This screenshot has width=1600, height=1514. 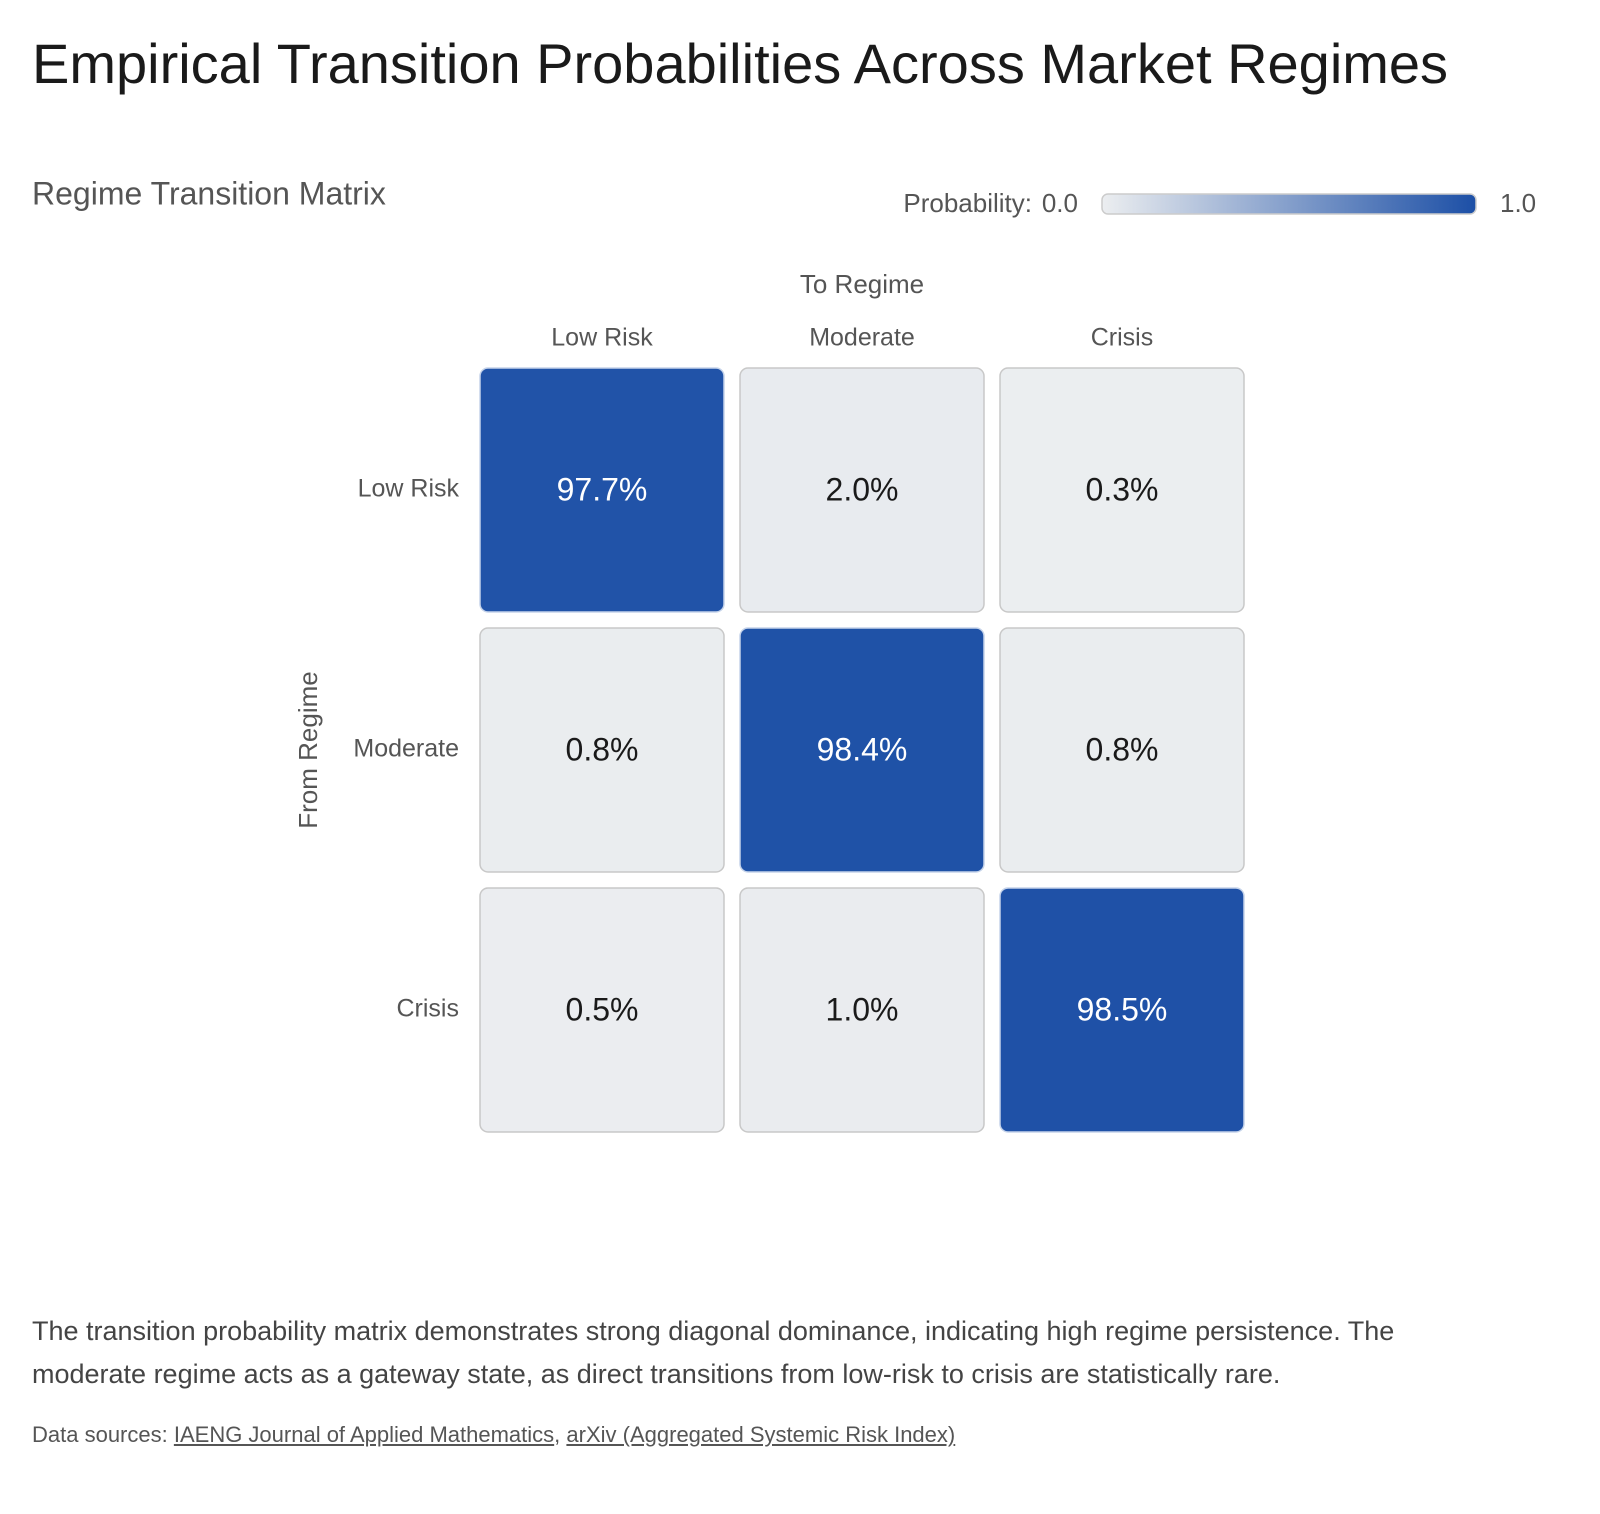 I want to click on source-link: IAENG Journal of Applied Mathematics, so click(x=364, y=1434).